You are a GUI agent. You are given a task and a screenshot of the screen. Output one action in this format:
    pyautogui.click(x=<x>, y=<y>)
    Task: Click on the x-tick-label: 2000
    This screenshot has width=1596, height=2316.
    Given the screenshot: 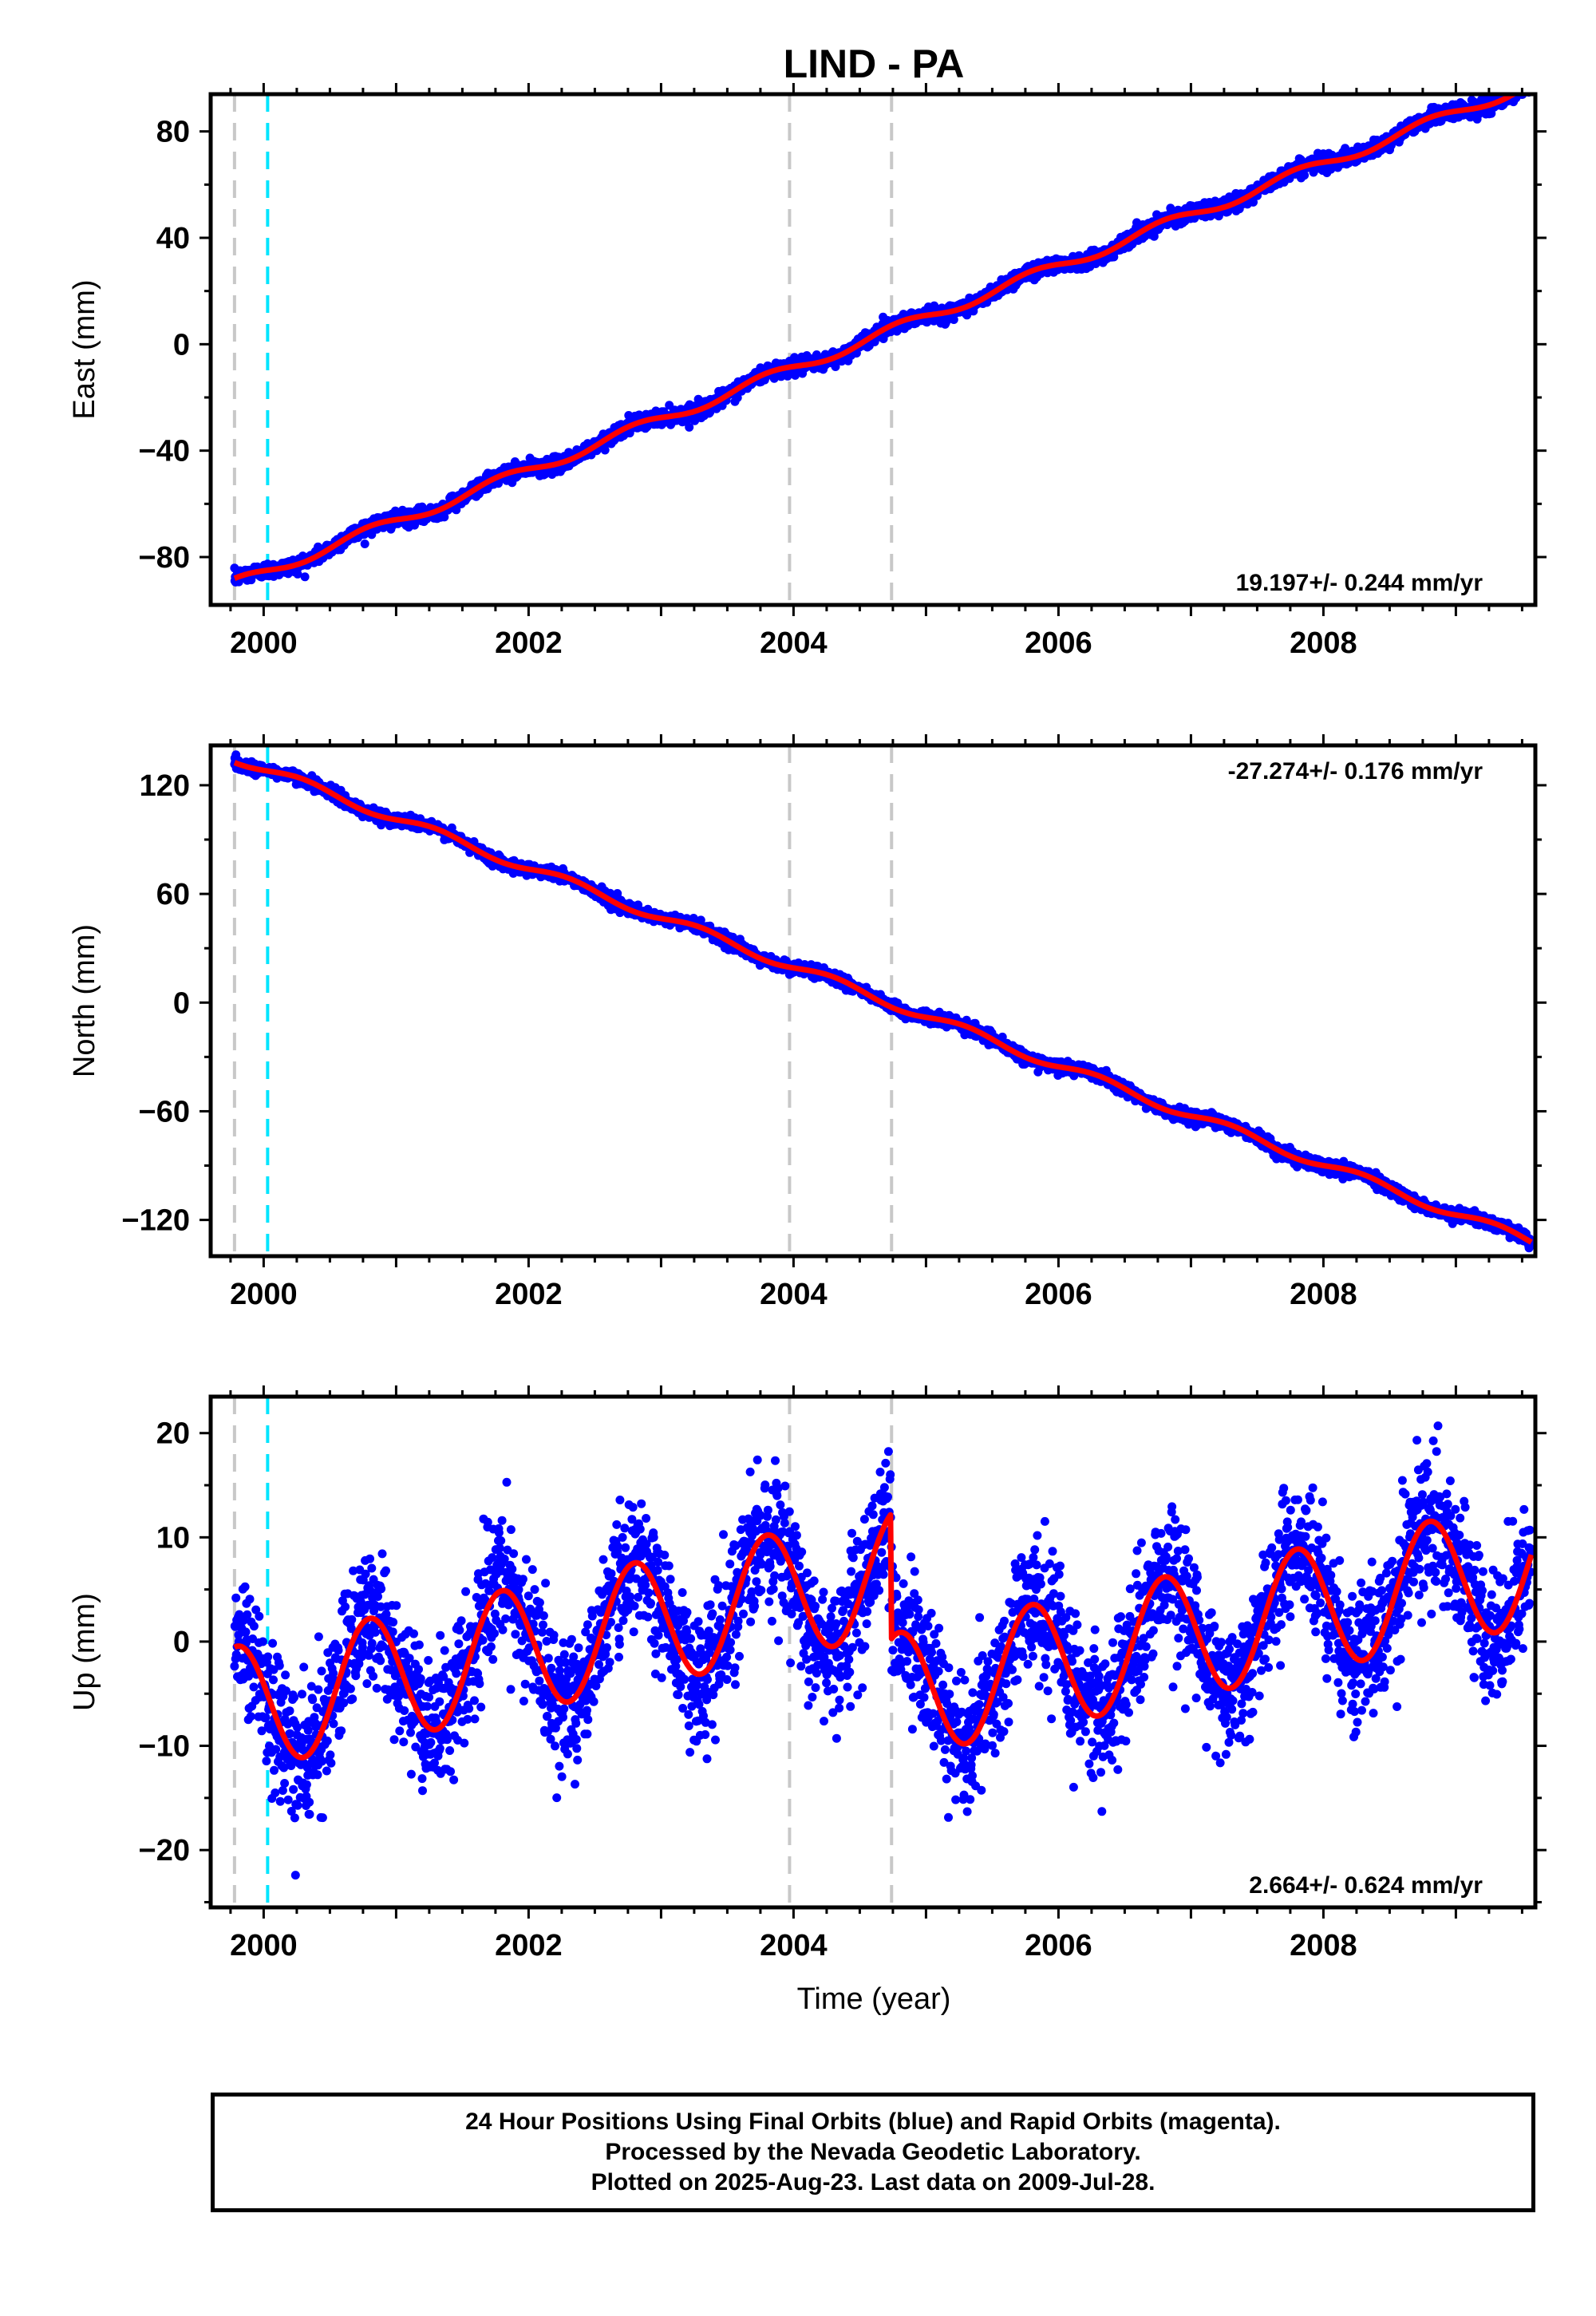 What is the action you would take?
    pyautogui.click(x=264, y=643)
    